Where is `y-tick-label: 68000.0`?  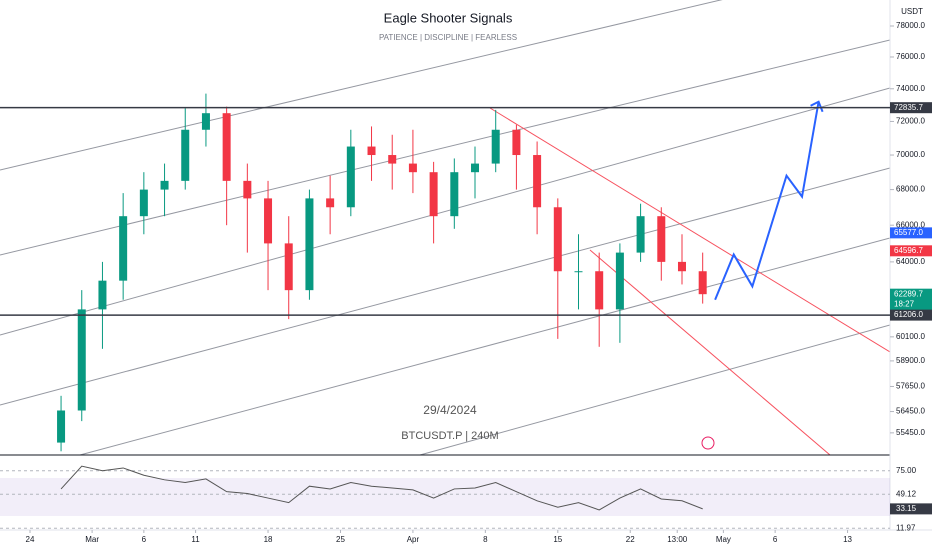 y-tick-label: 68000.0 is located at coordinates (910, 189).